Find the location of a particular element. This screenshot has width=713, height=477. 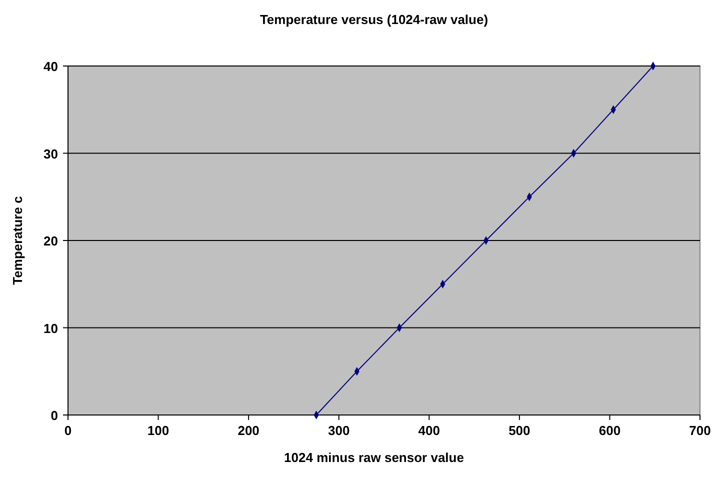

y-tick-label: 0 is located at coordinates (54, 415).